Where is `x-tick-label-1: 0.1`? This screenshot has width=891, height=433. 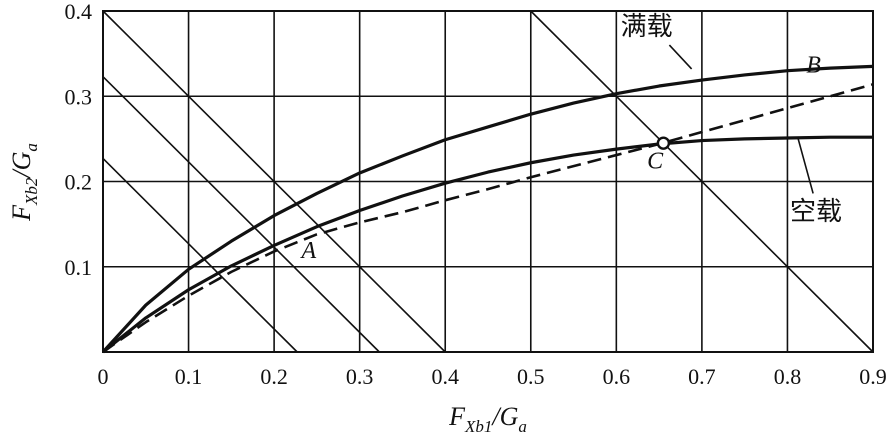 x-tick-label-1: 0.1 is located at coordinates (189, 376).